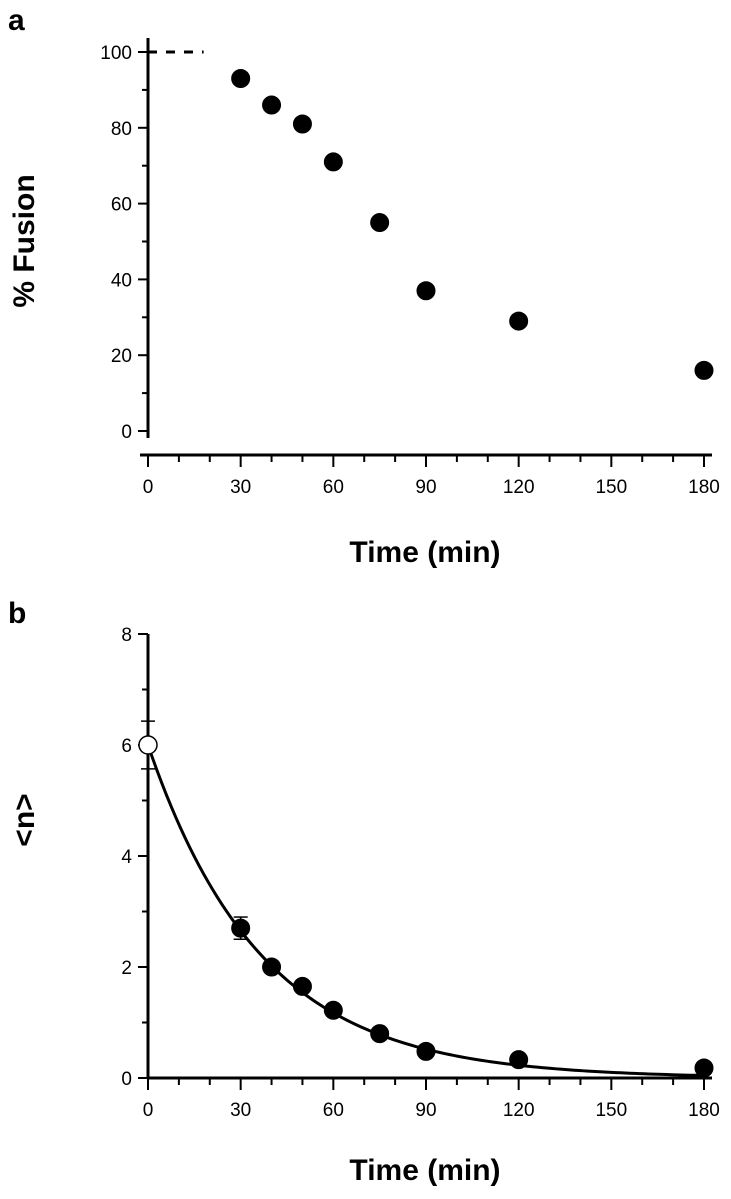 This screenshot has height=1199, width=731. Describe the element at coordinates (704, 1110) in the screenshot. I see `panel-b-x-tick-label: 180` at that location.